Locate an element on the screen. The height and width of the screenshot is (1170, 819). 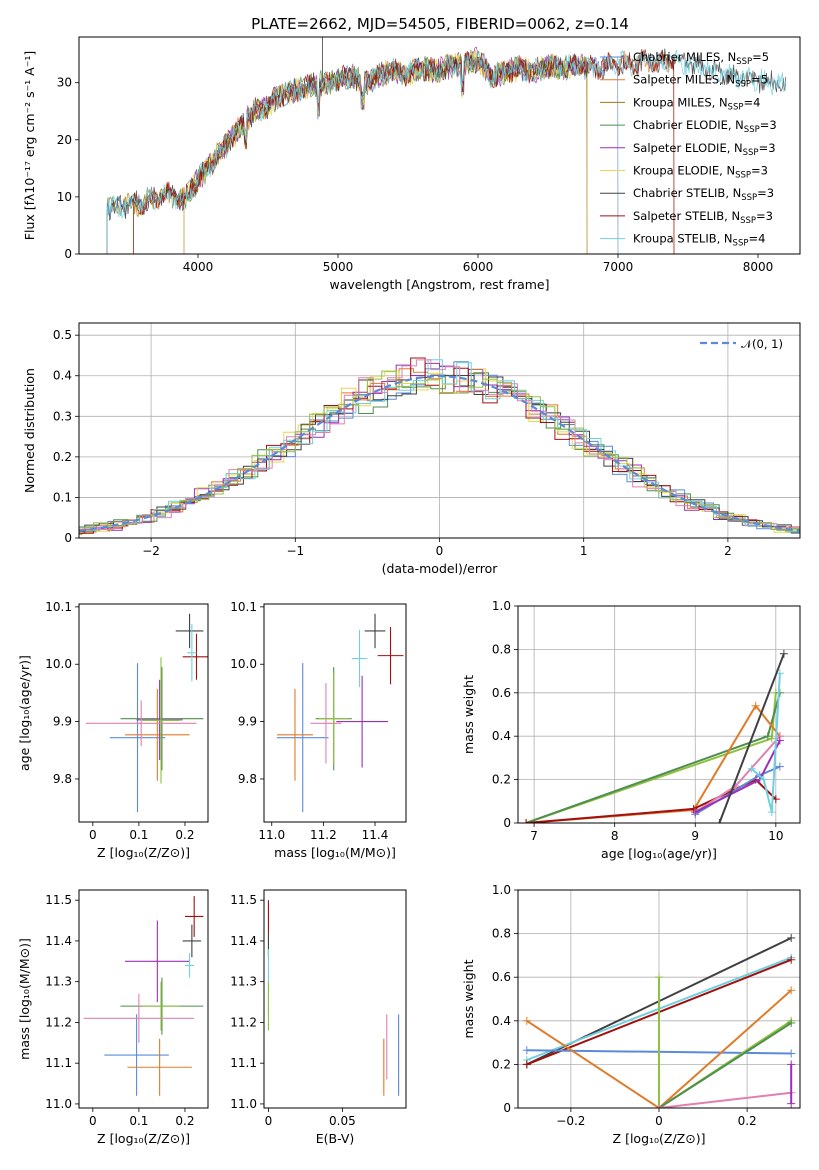
y-axis-label: Normed distribution is located at coordinates (29, 430).